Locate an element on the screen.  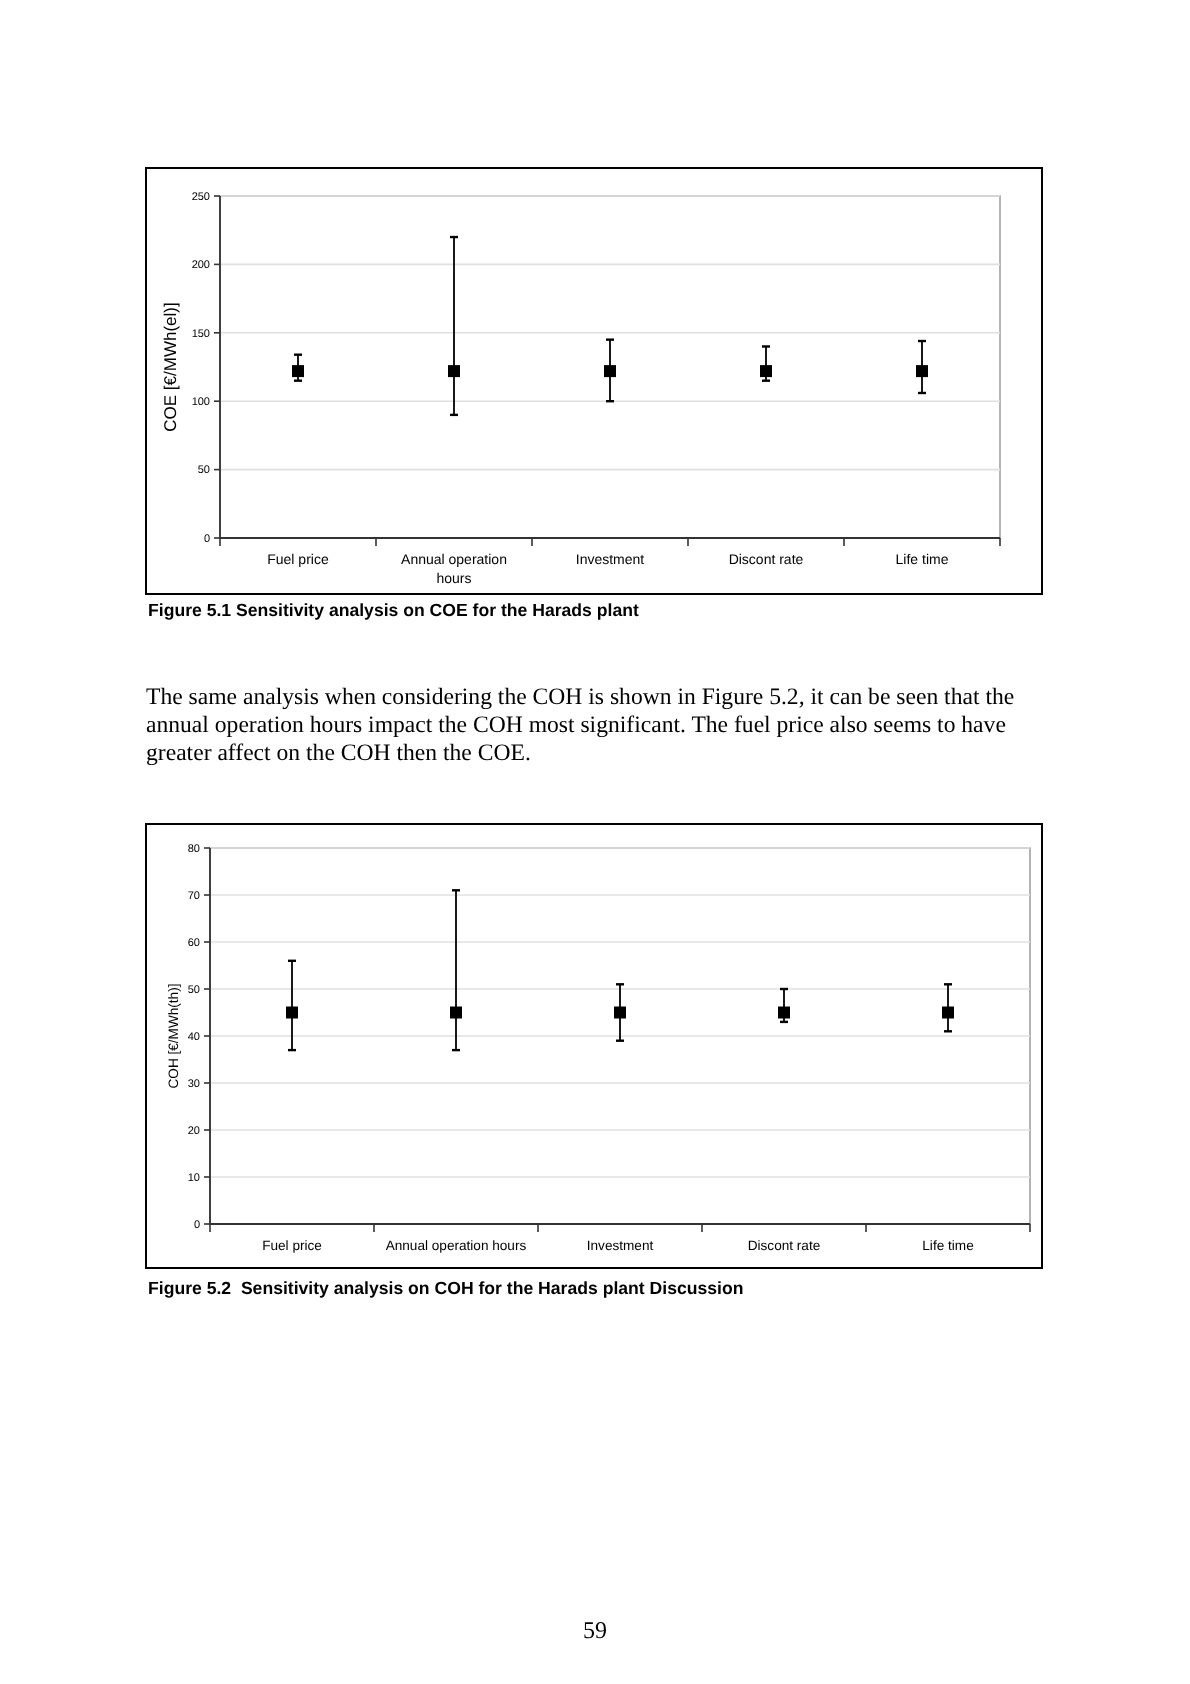
text: 59 is located at coordinates (595, 1630).